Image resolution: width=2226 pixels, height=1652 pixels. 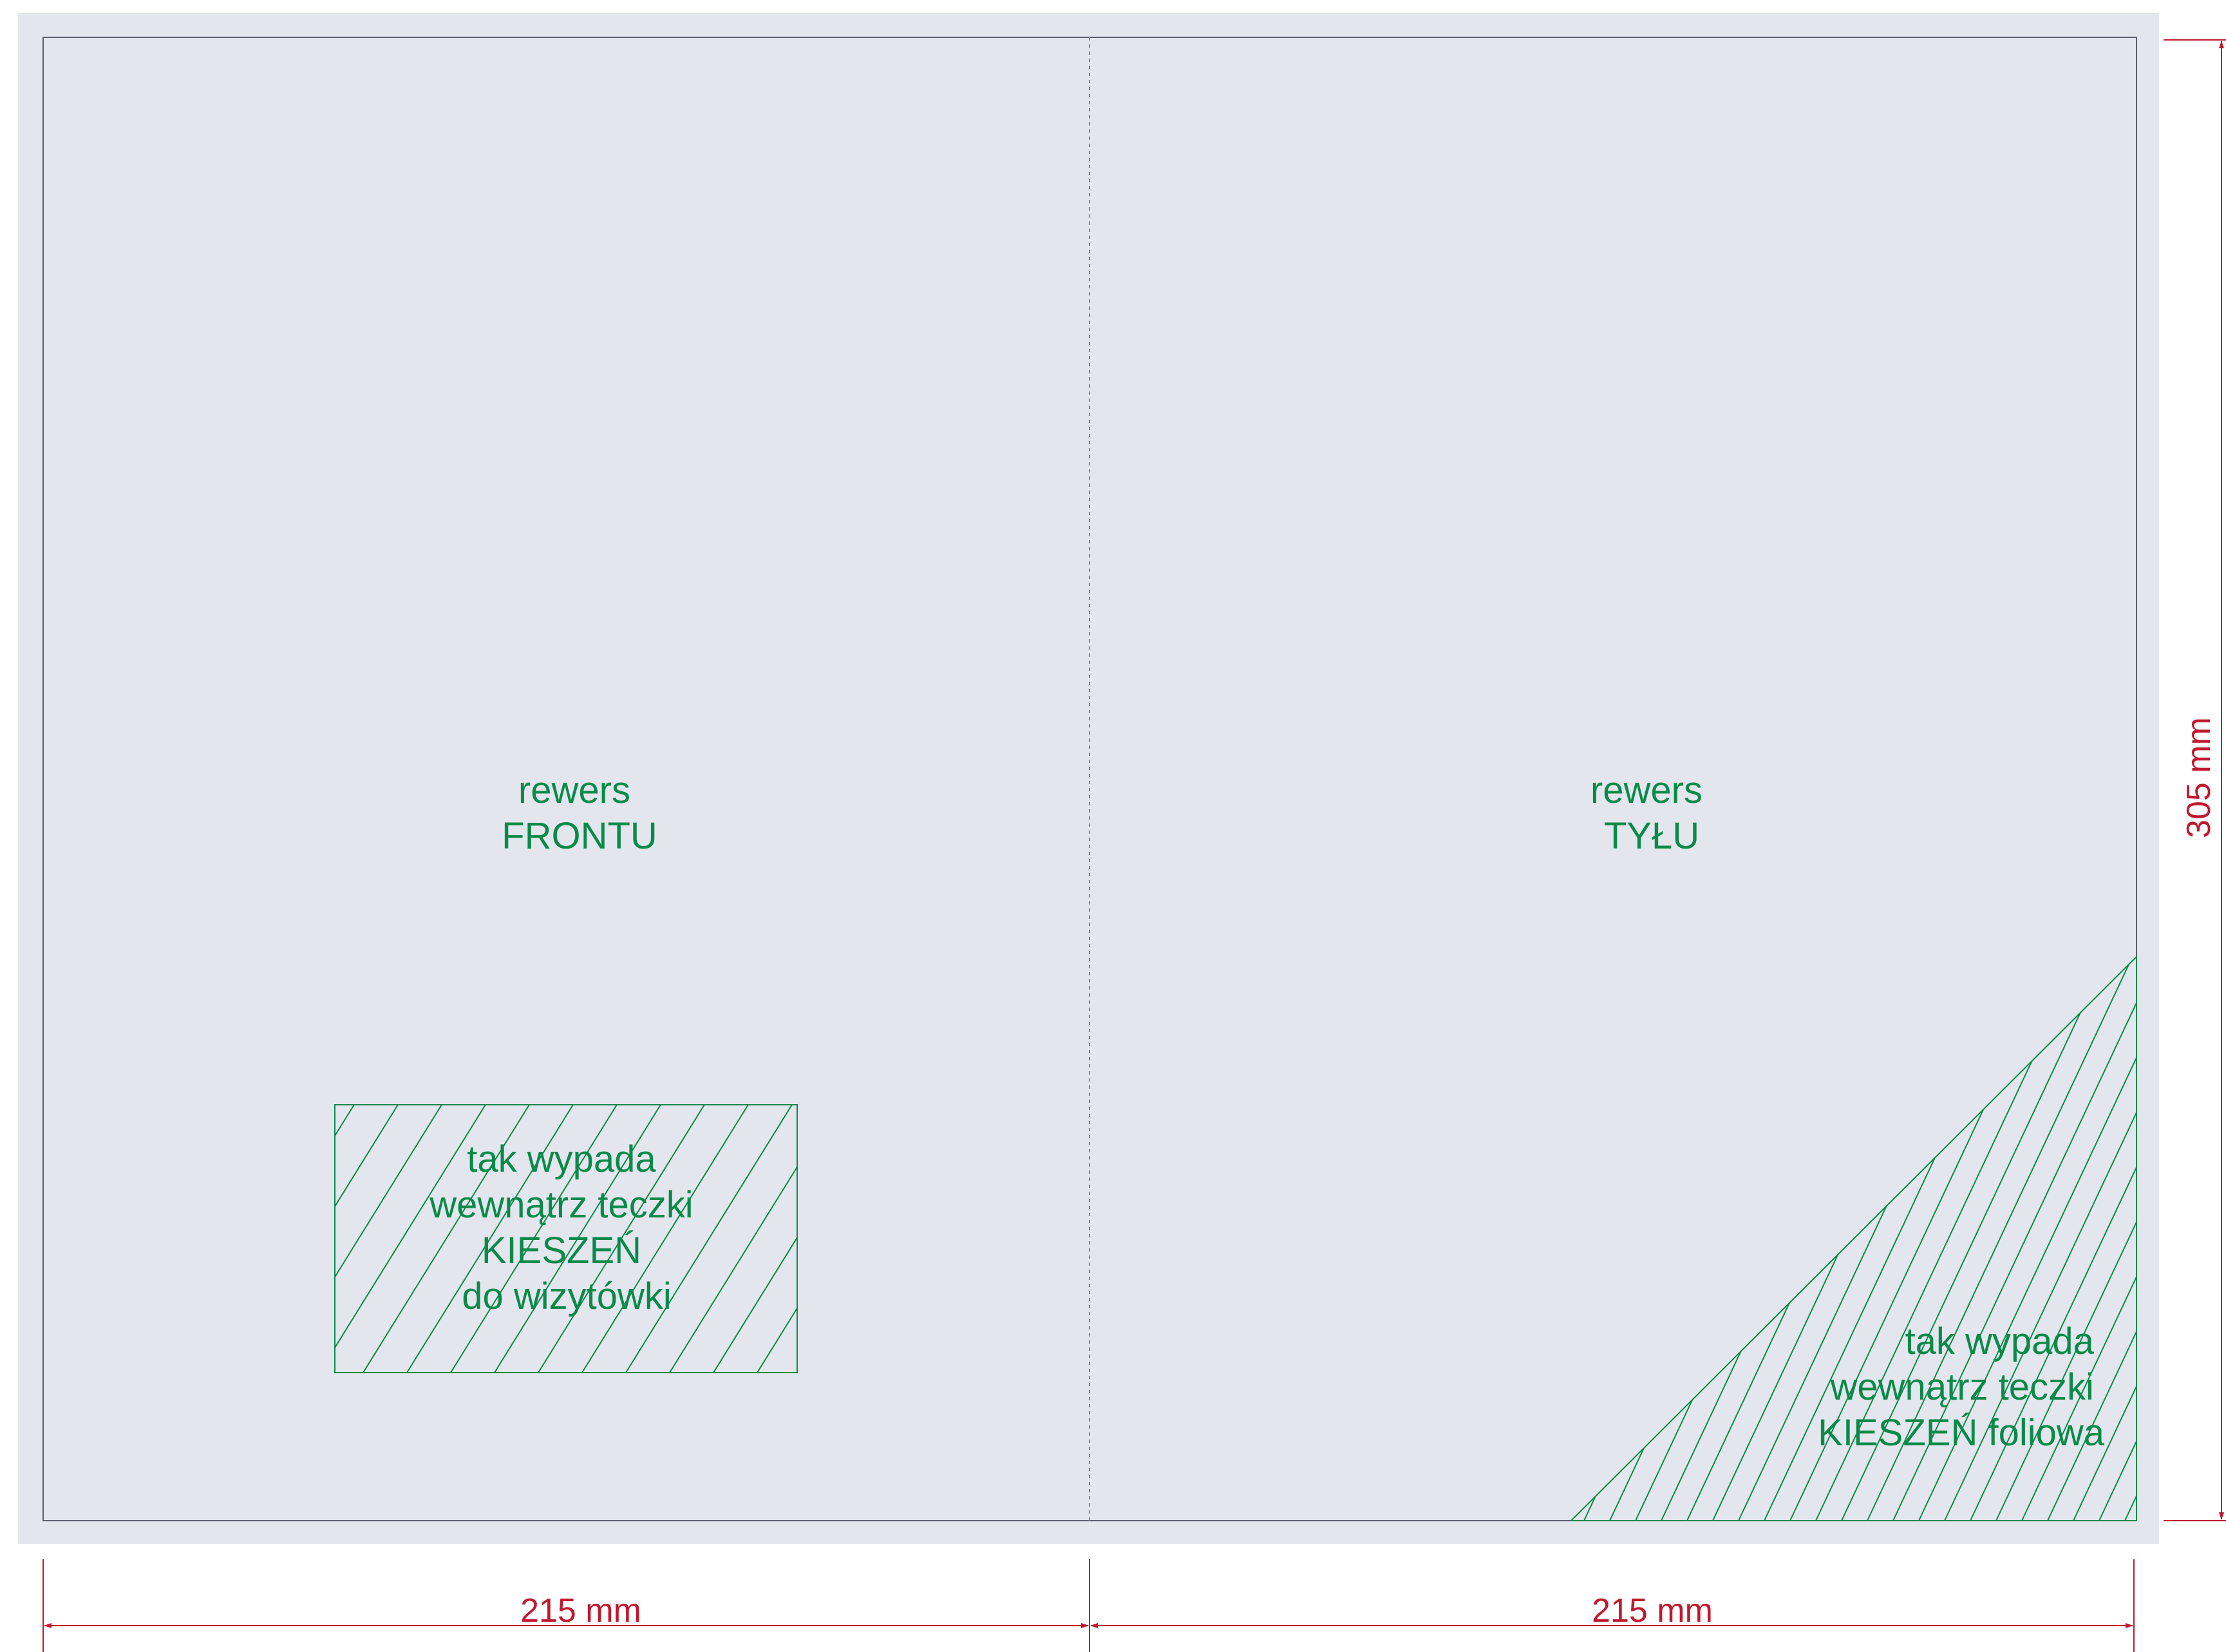 I want to click on height-label: 305 mm, so click(x=2199, y=777).